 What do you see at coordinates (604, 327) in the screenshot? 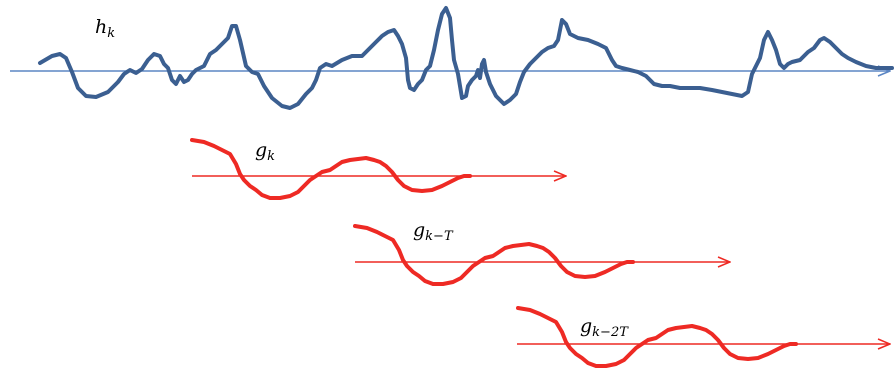
I see `kernel-label-2: gk−2T` at bounding box center [604, 327].